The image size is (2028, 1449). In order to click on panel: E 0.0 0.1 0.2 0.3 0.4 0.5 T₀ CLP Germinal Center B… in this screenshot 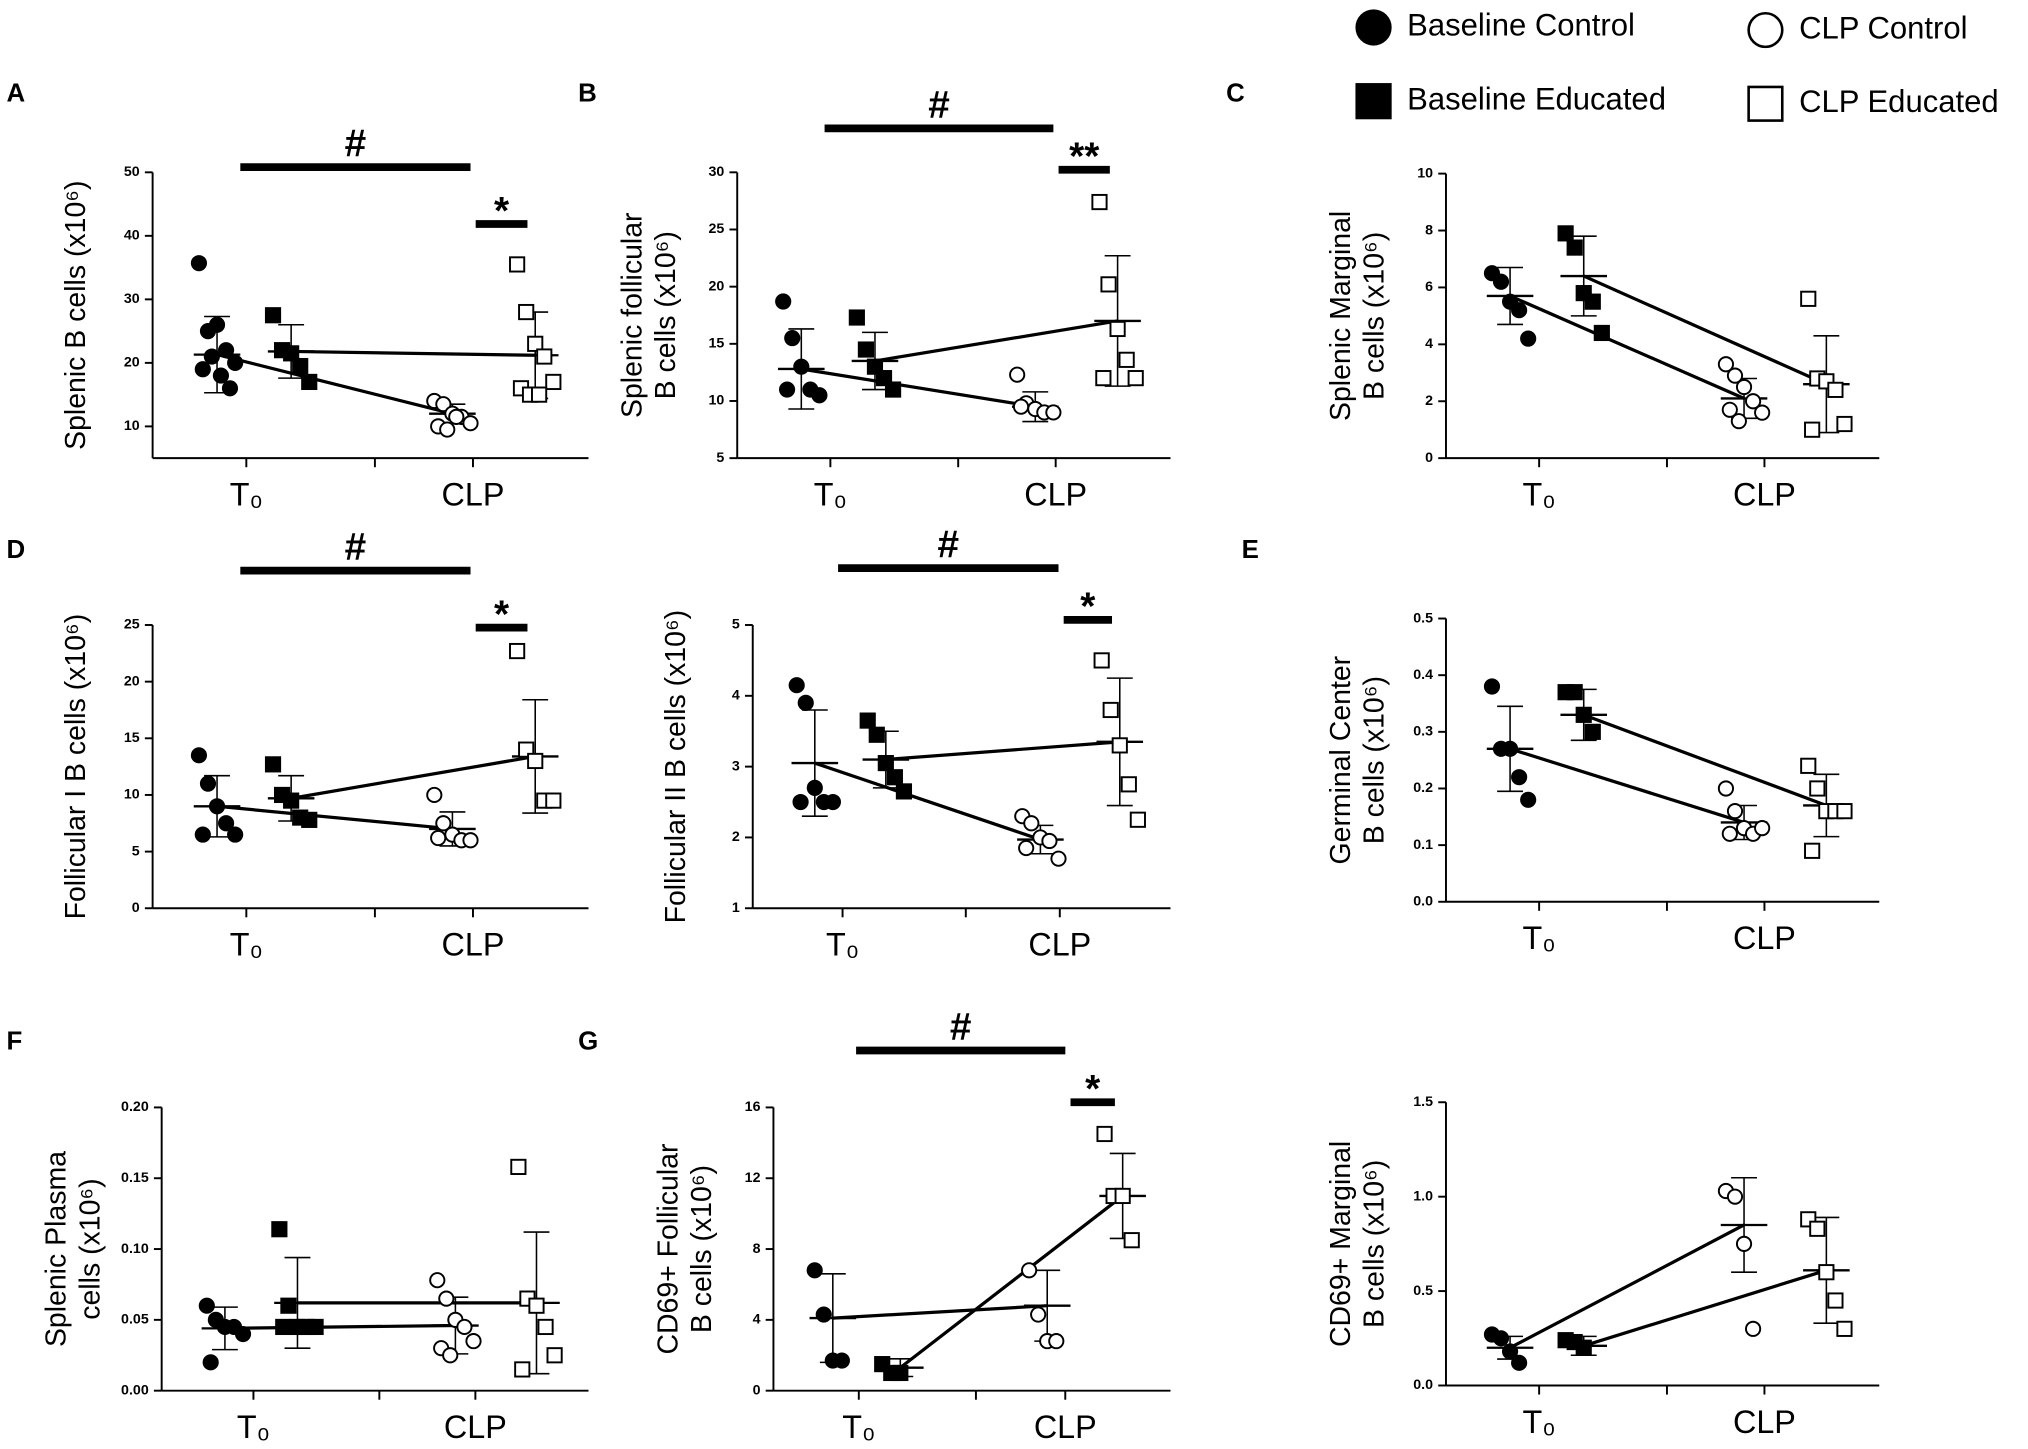, I will do `click(1561, 746)`.